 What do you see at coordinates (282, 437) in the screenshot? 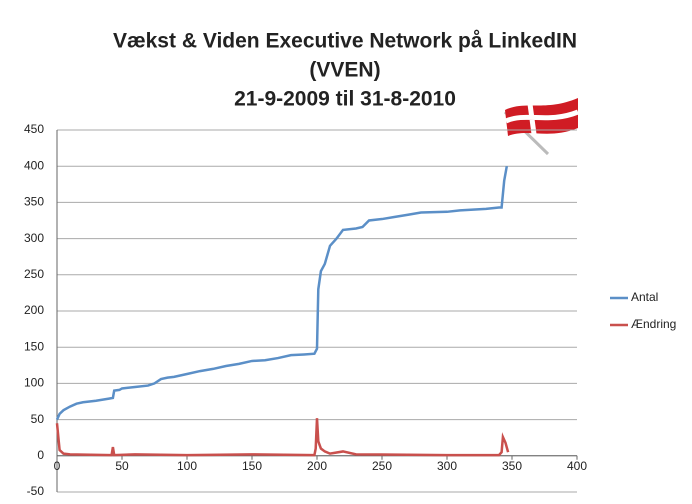
I see `line-series` at bounding box center [282, 437].